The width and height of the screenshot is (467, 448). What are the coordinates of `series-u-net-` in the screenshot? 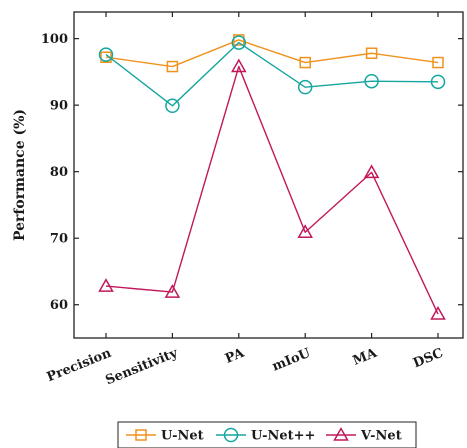 It's located at (272, 74).